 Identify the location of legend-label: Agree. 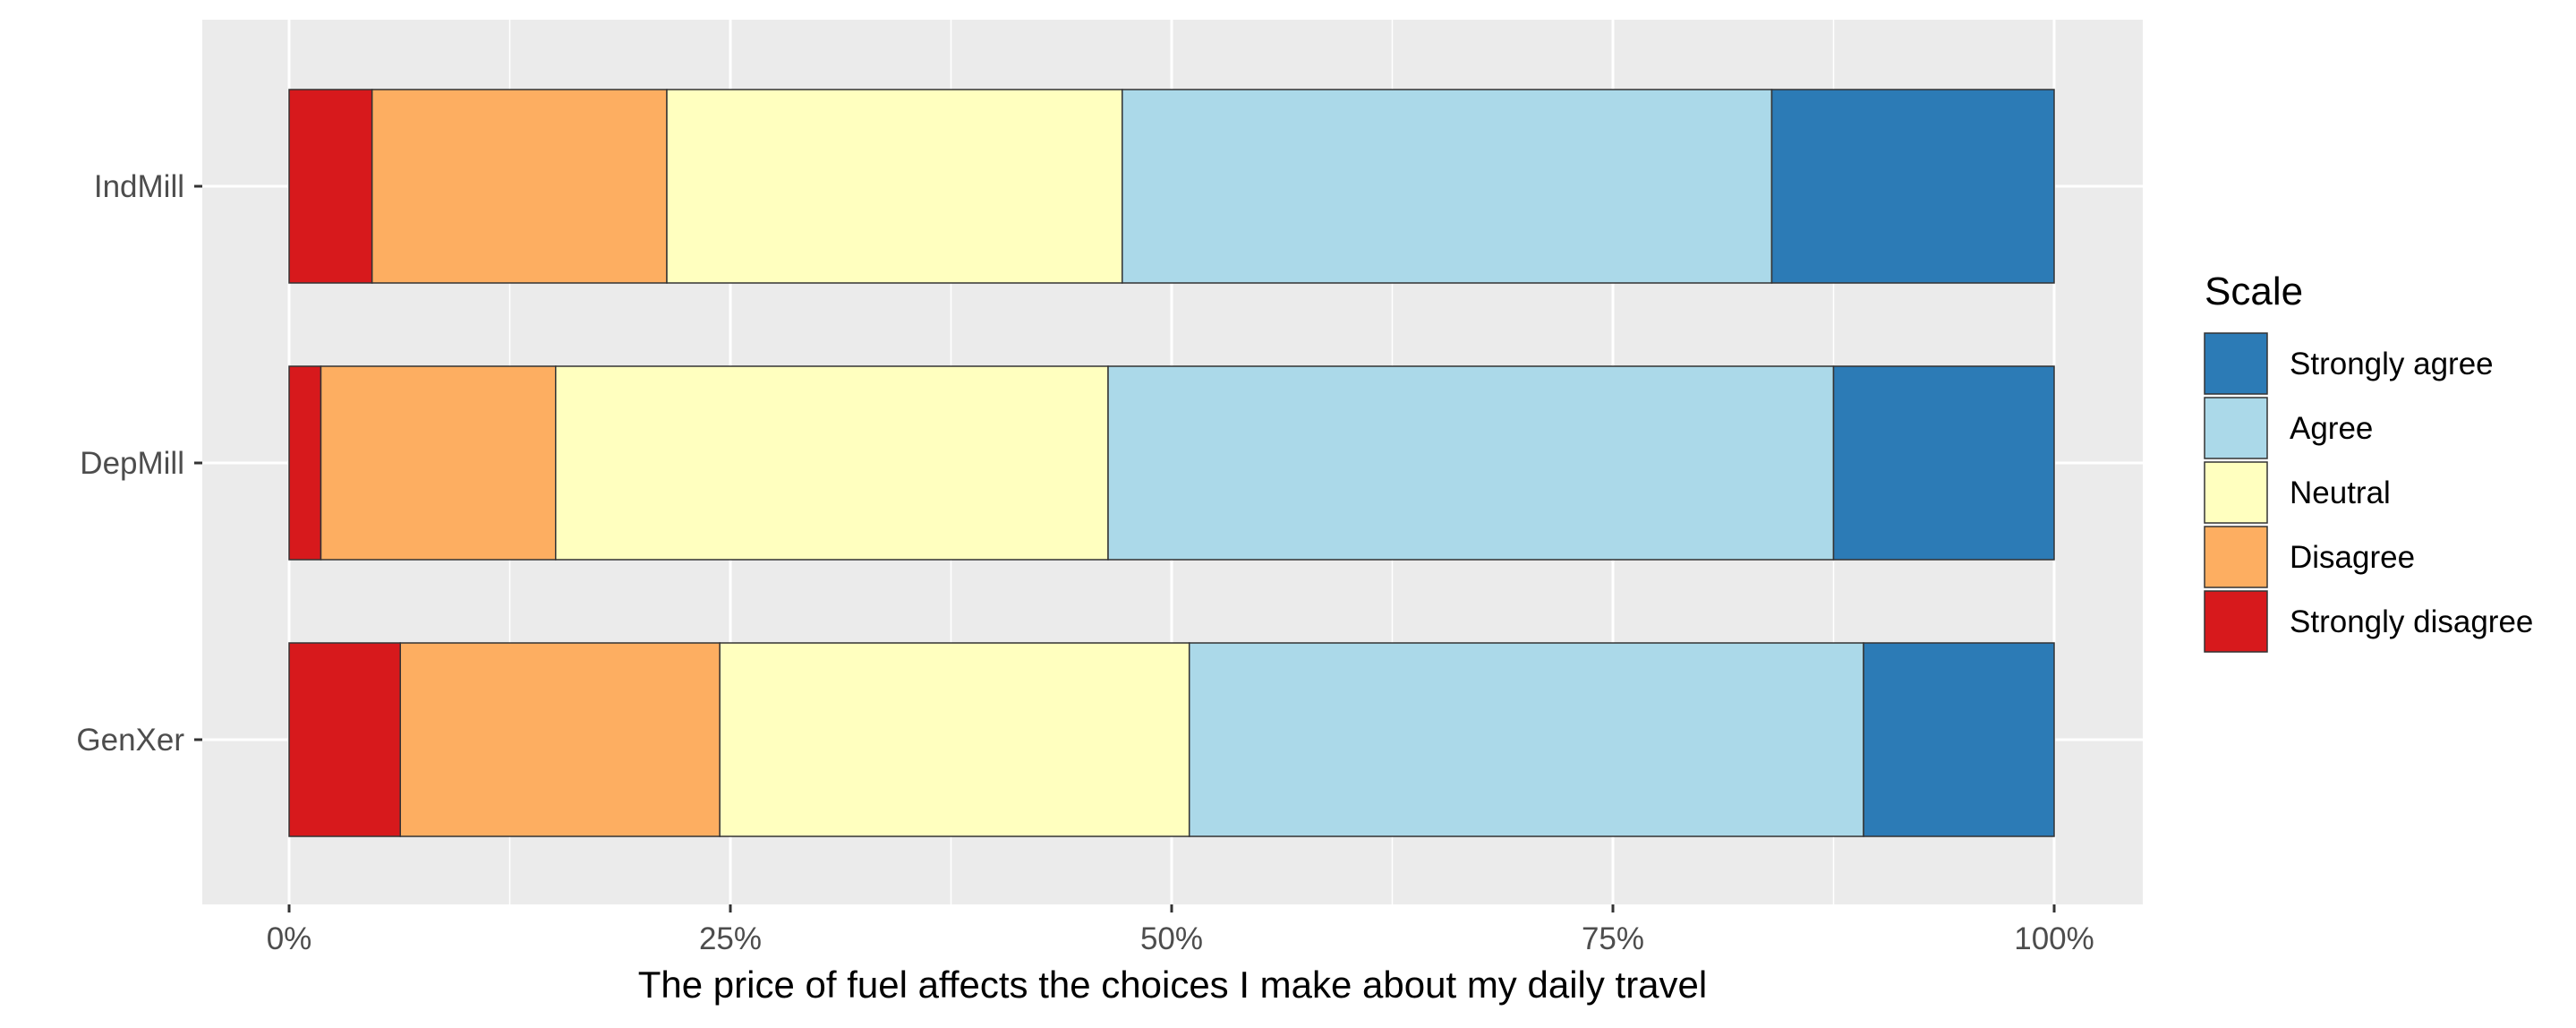
(2331, 428).